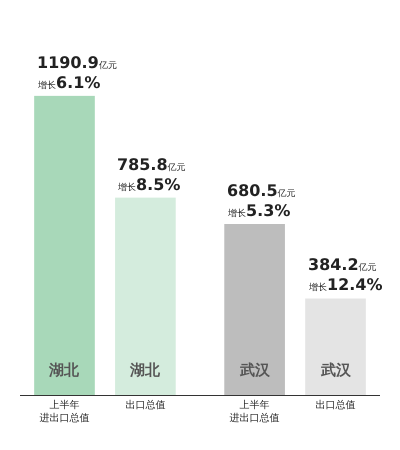 The image size is (400, 450). Describe the element at coordinates (151, 164) in the screenshot. I see `data-label: 785.8亿元` at that location.